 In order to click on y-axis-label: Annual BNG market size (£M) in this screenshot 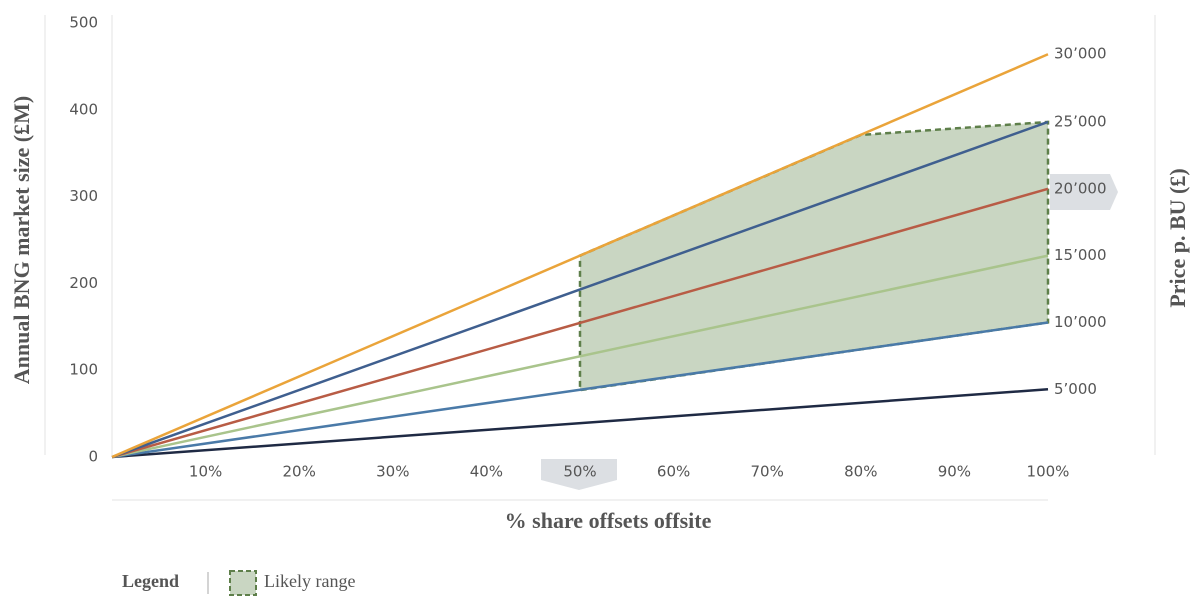, I will do `click(21, 240)`.